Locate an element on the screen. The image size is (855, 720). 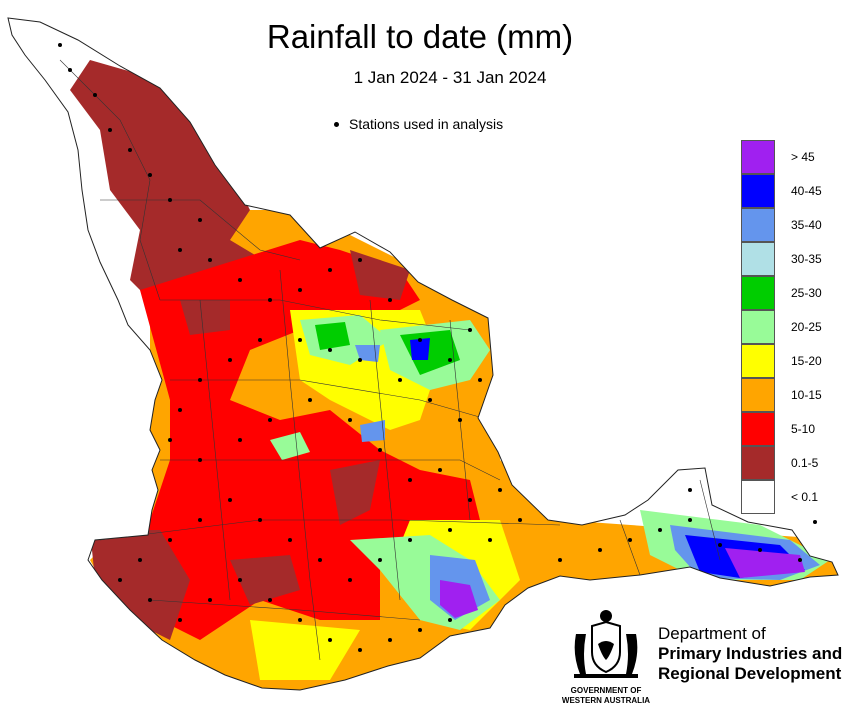
legend-label: > 45 is located at coordinates (803, 157).